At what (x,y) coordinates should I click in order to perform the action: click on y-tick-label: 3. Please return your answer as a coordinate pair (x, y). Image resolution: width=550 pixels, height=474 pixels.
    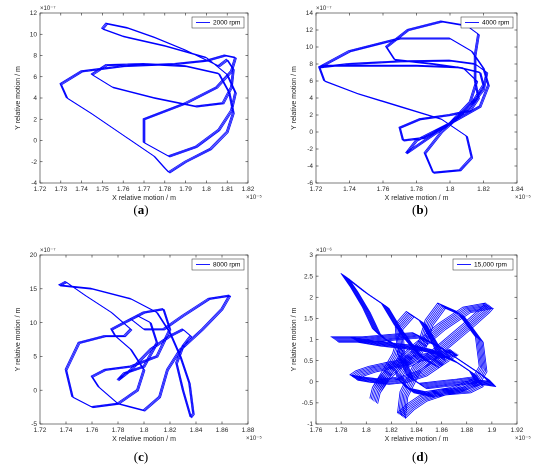
    Looking at the image, I should click on (311, 255).